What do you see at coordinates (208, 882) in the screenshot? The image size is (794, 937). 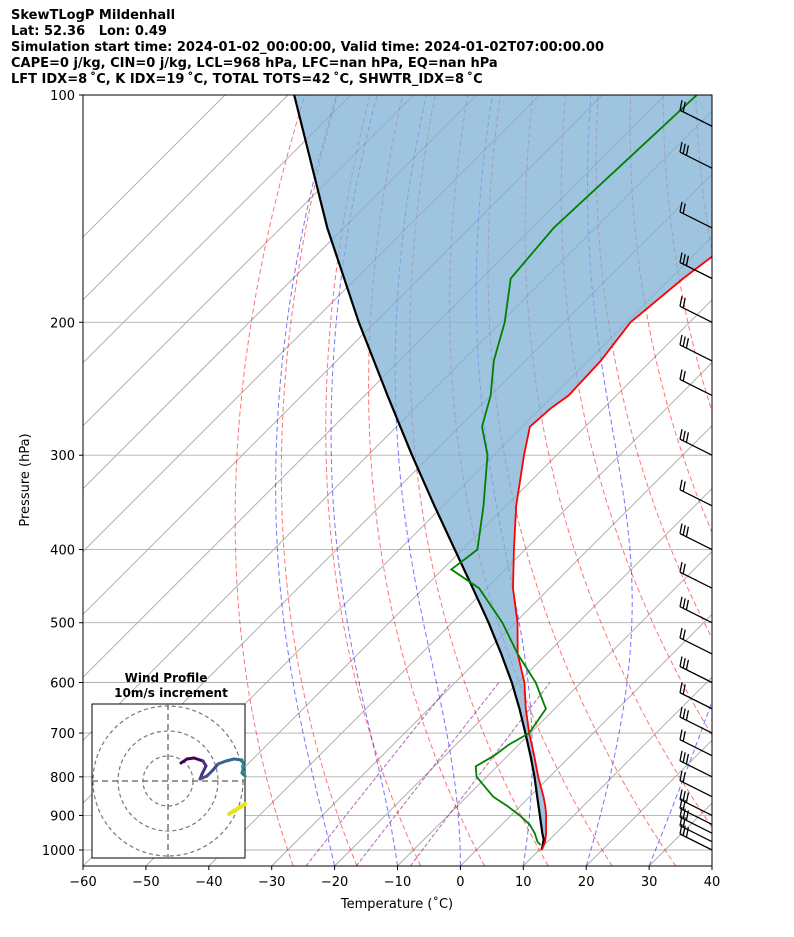 I see `x-tick-label: −40` at bounding box center [208, 882].